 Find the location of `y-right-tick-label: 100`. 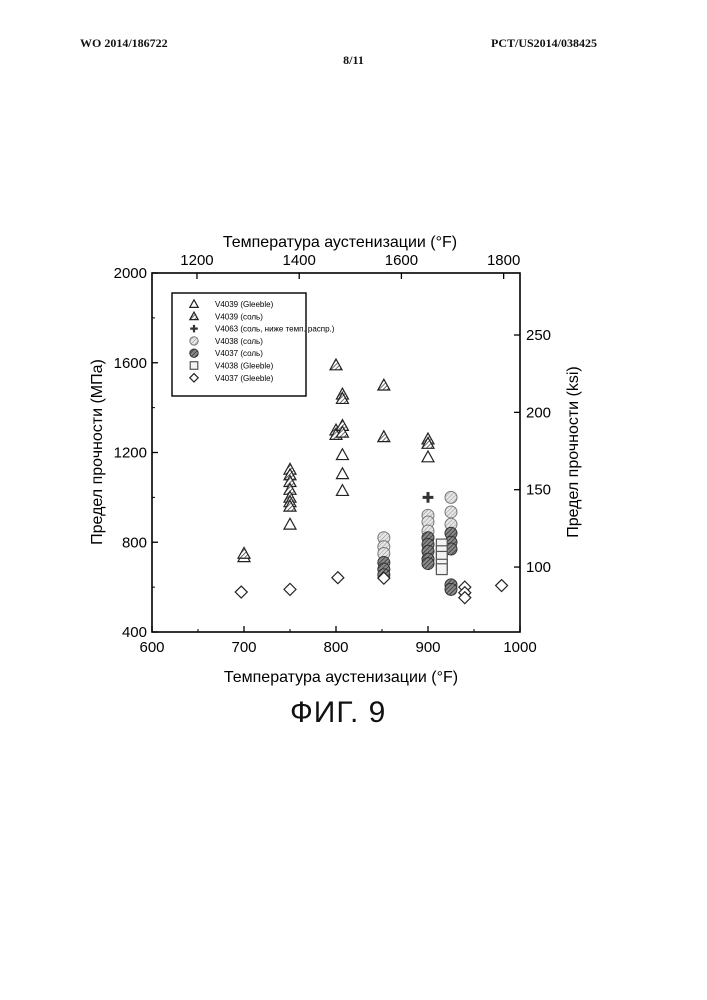

y-right-tick-label: 100 is located at coordinates (538, 567).